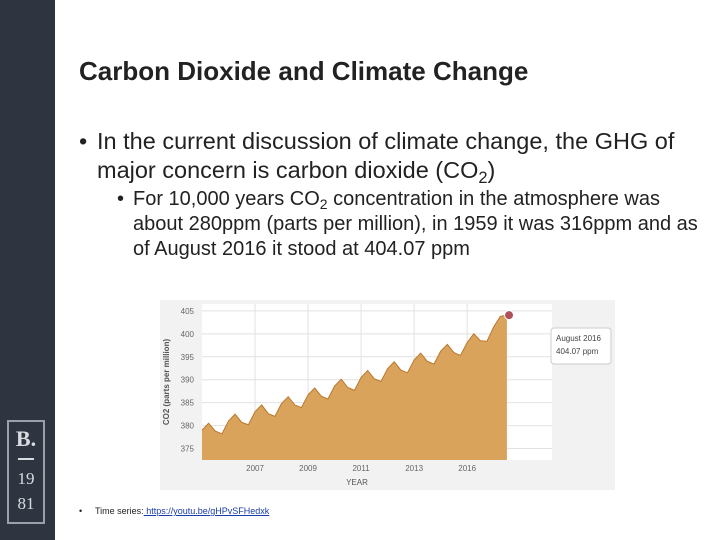 The width and height of the screenshot is (720, 540). What do you see at coordinates (26, 478) in the screenshot?
I see `logo-year-top: 19` at bounding box center [26, 478].